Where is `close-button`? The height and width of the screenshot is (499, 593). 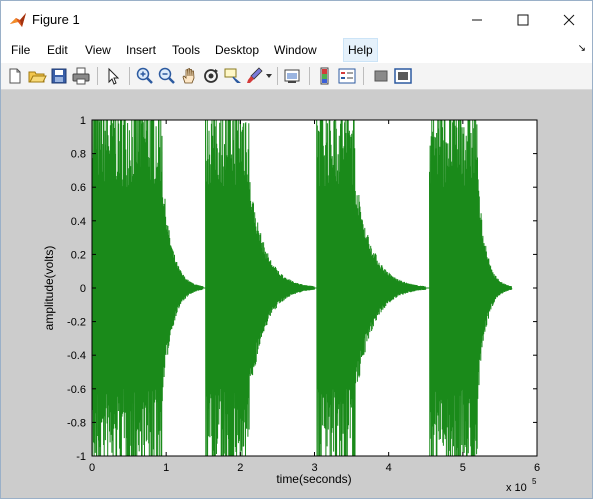
close-button is located at coordinates (569, 20).